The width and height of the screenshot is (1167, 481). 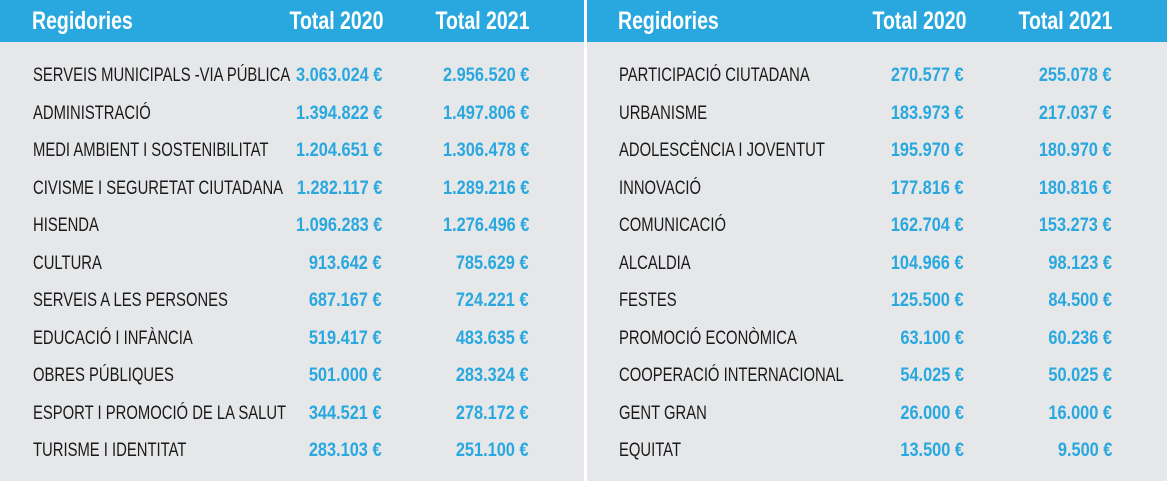 What do you see at coordinates (1075, 150) in the screenshot?
I see `total-2021-value: 180.970 €` at bounding box center [1075, 150].